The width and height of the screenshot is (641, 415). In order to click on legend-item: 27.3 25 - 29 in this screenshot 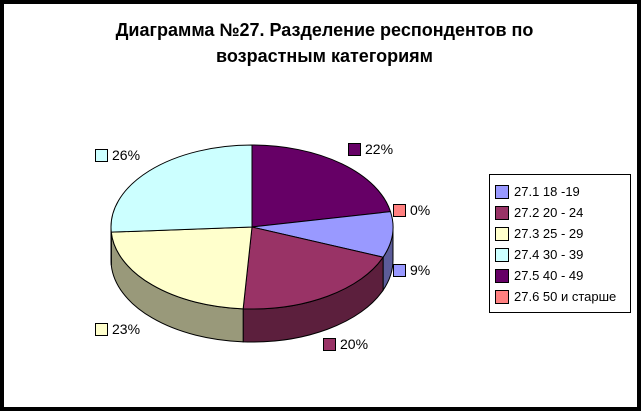, I will do `click(560, 233)`.